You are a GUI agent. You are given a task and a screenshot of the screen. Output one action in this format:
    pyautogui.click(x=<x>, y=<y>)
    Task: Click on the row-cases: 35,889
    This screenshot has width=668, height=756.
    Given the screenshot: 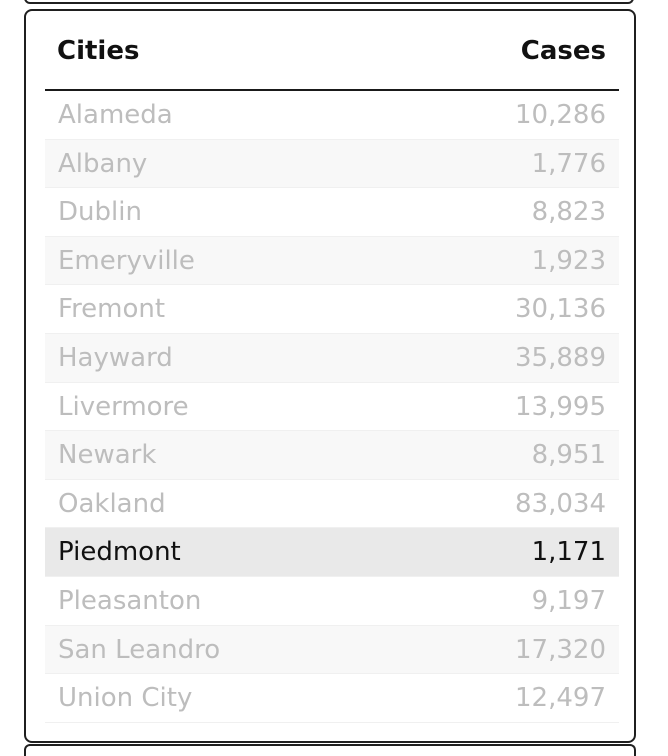 What is the action you would take?
    pyautogui.click(x=560, y=357)
    